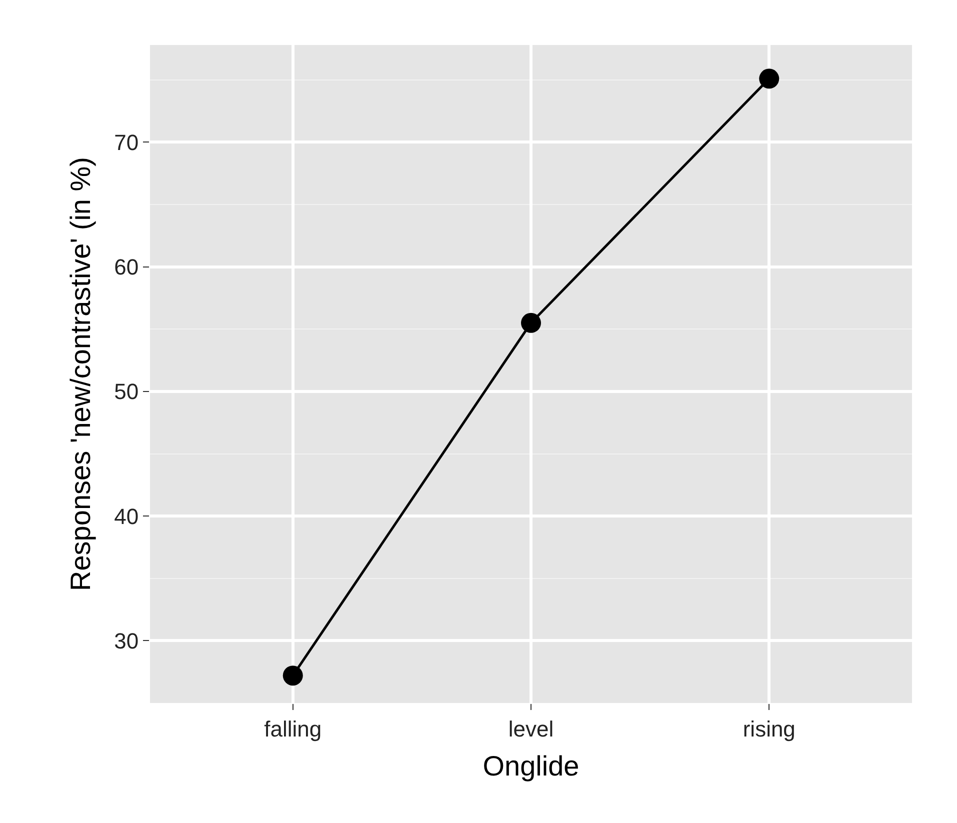 This screenshot has height=823, width=957. Describe the element at coordinates (80, 374) in the screenshot. I see `y-axis-title: Responses 'new/contrastive' (in %)` at that location.